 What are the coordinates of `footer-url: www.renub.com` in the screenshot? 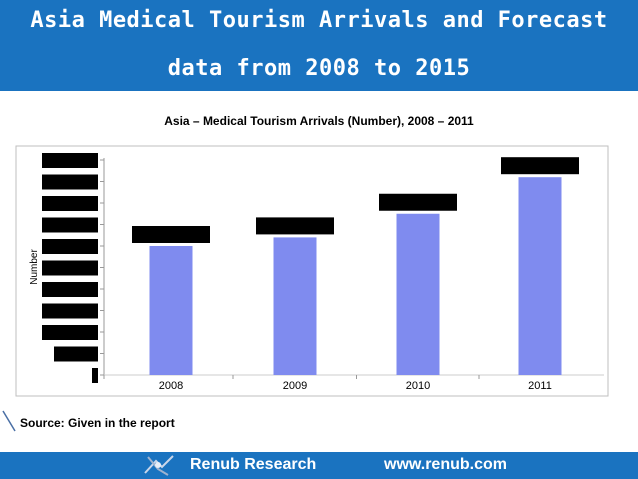 It's located at (445, 464).